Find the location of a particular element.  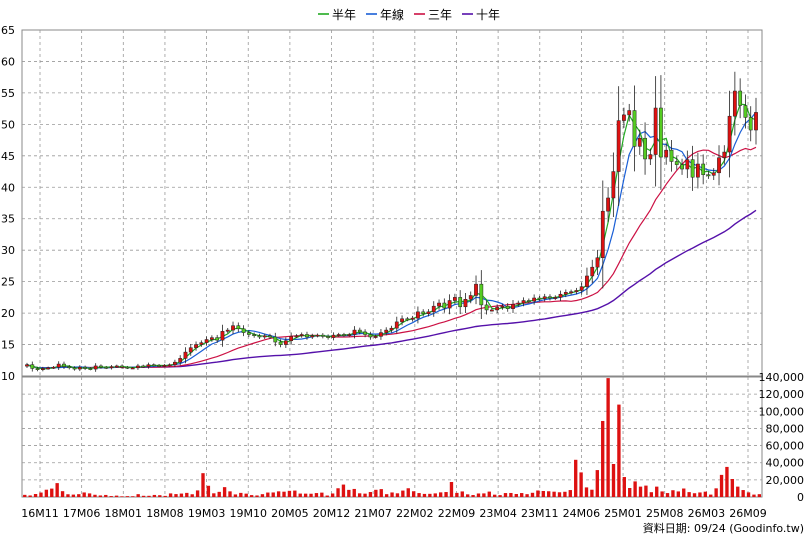

x-tick-label: 22M09 is located at coordinates (457, 513).